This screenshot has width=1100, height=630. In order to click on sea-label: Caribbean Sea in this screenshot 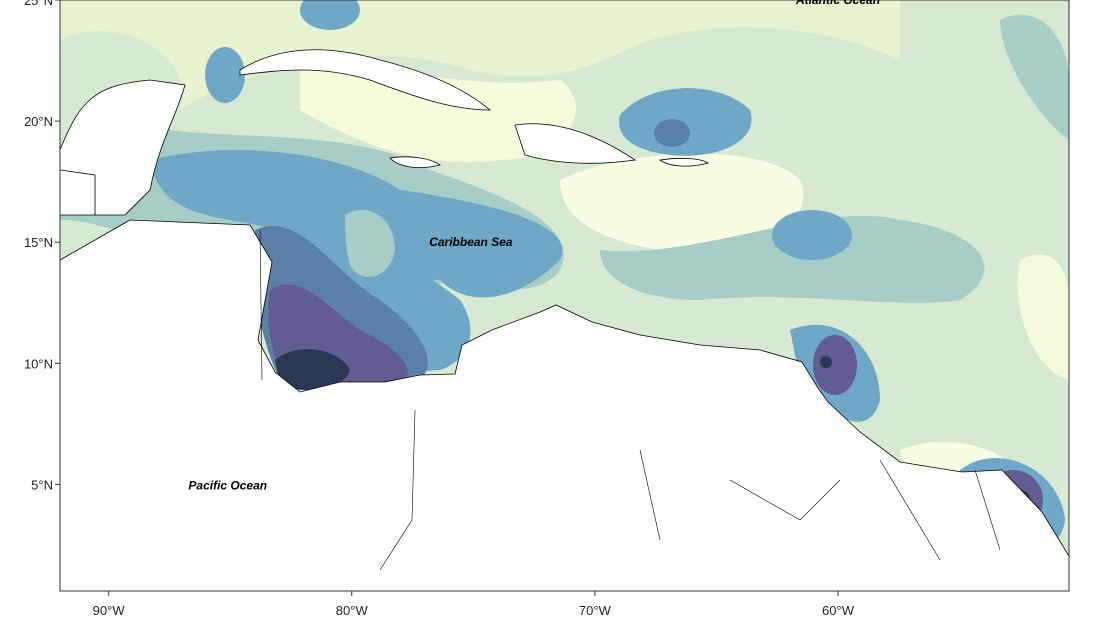, I will do `click(471, 242)`.